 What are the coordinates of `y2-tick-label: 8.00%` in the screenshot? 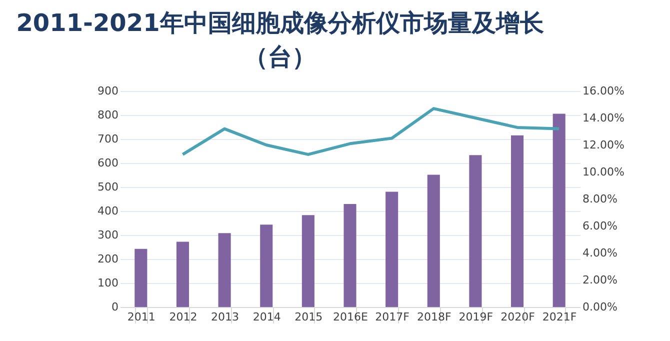 It's located at (600, 199).